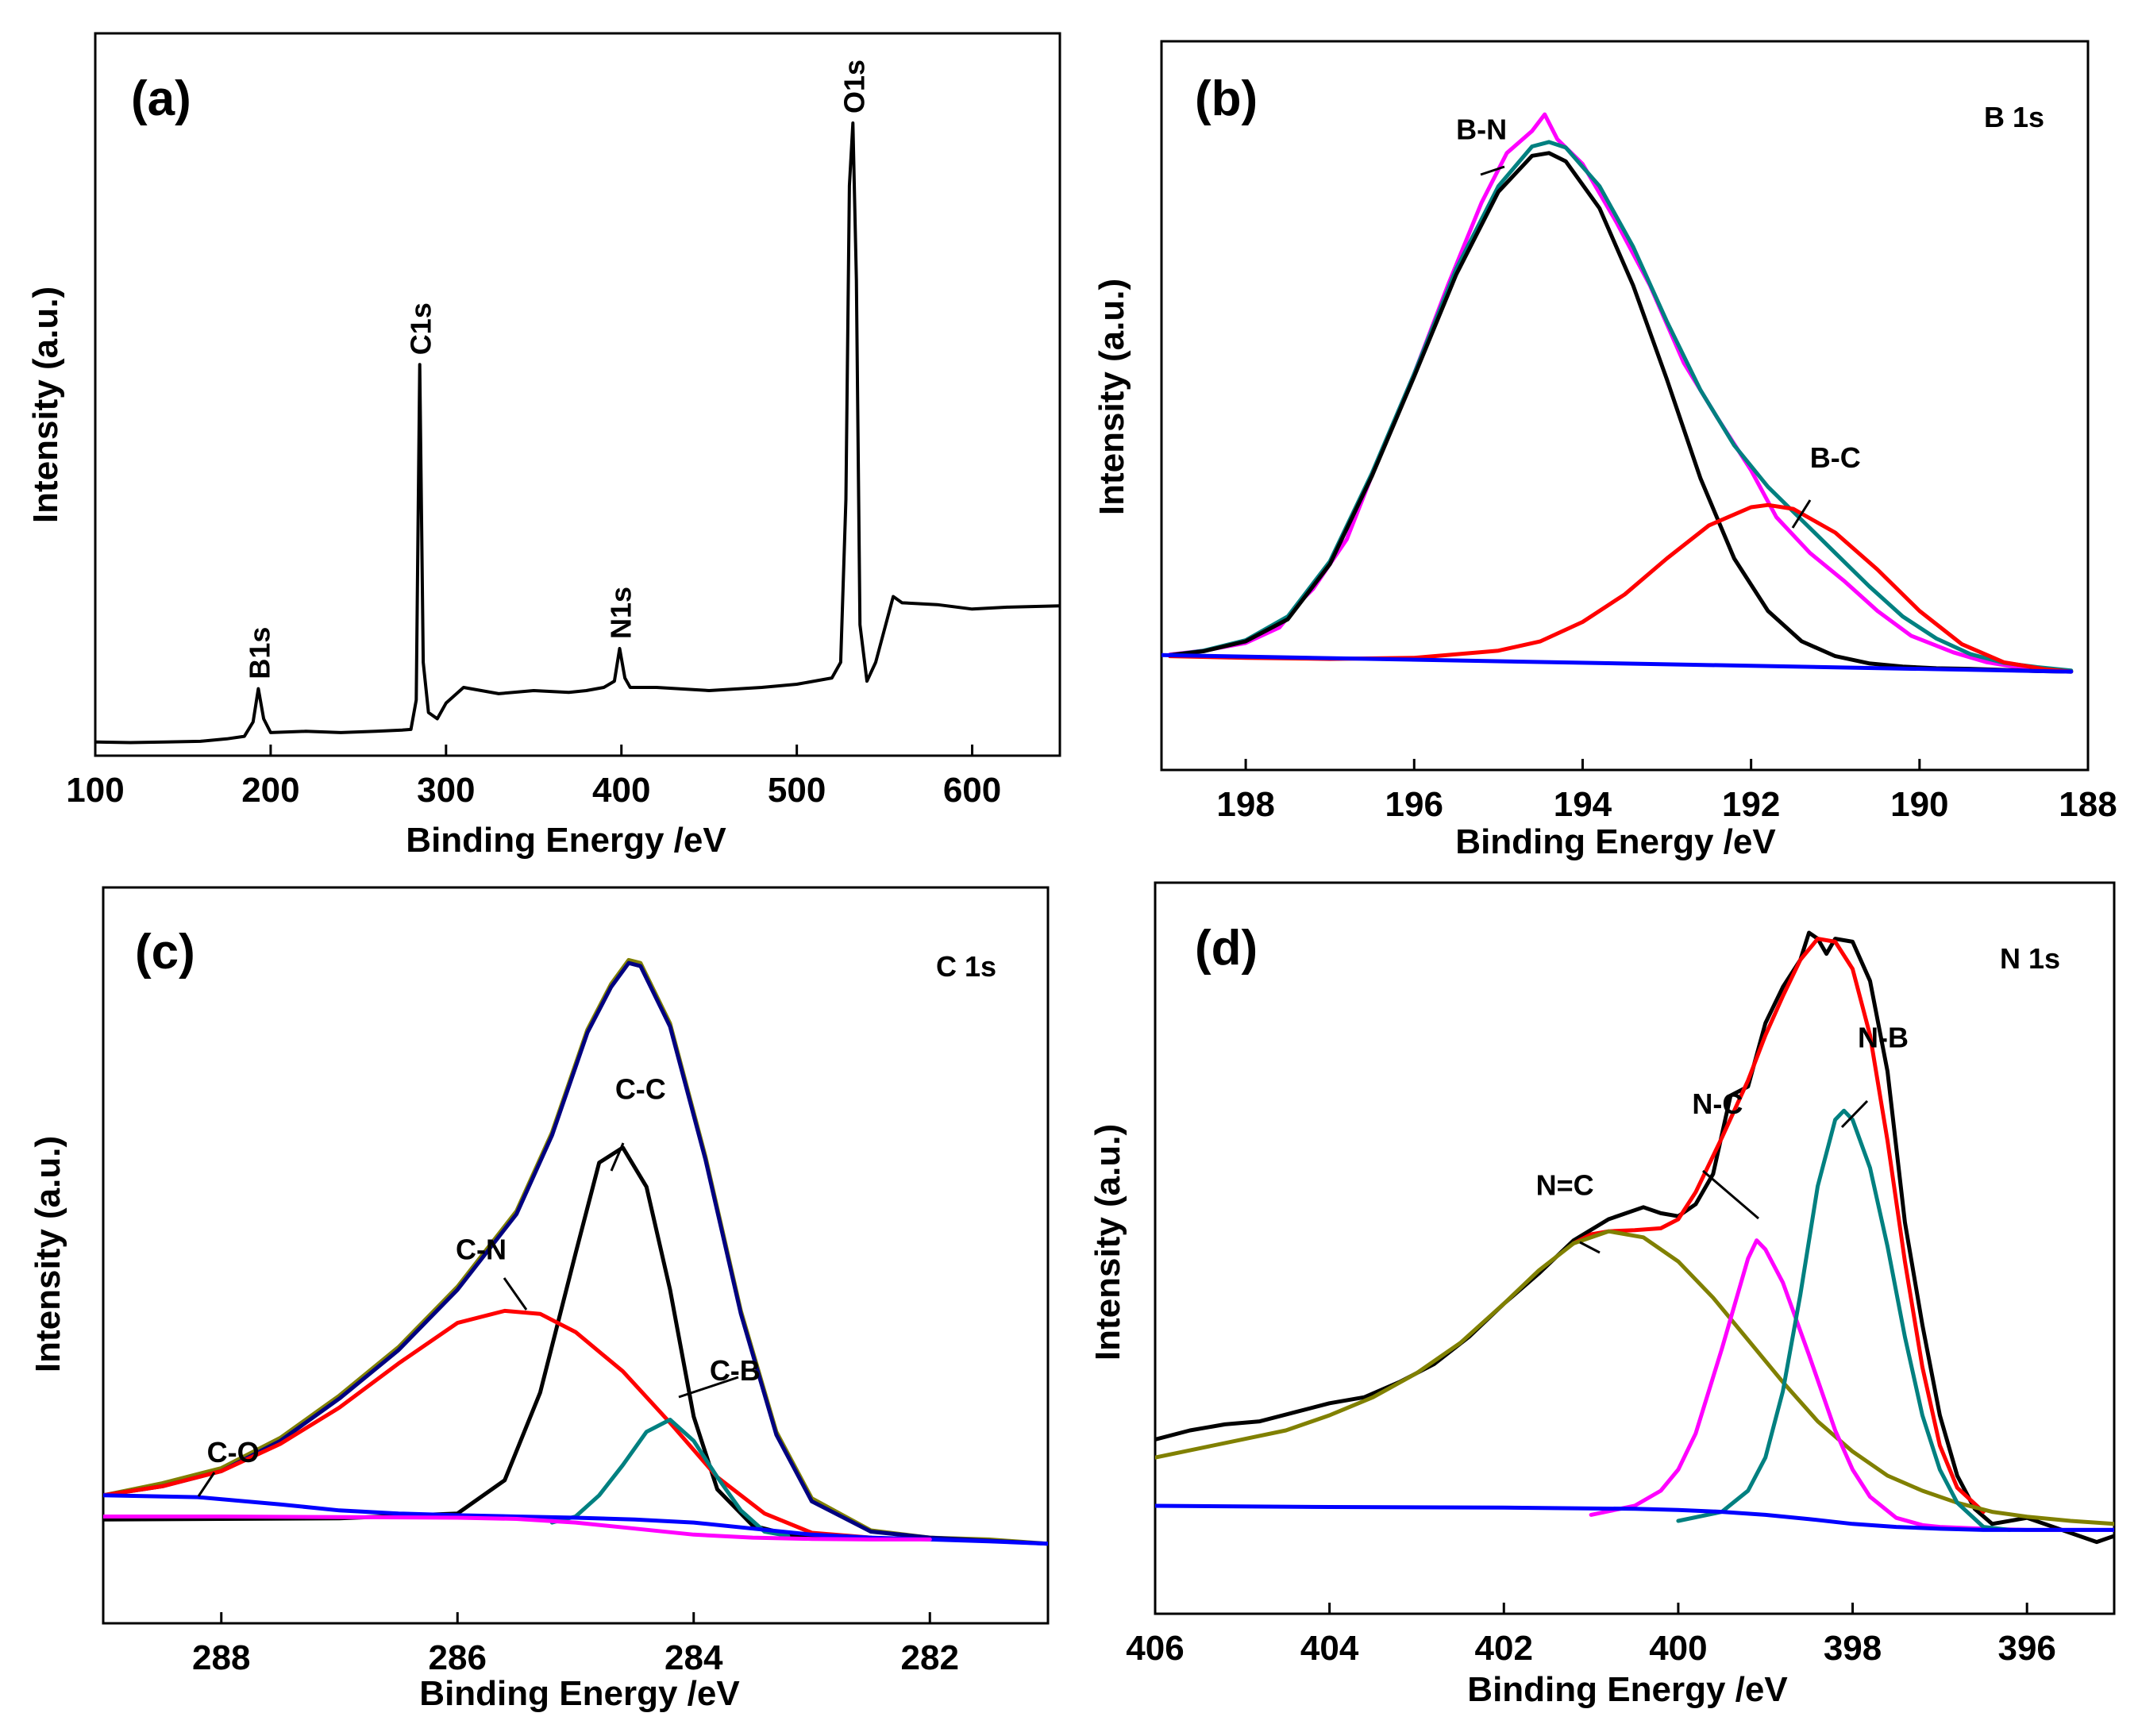 This screenshot has height=1736, width=2138. I want to click on peak-annotation: C-N, so click(482, 1250).